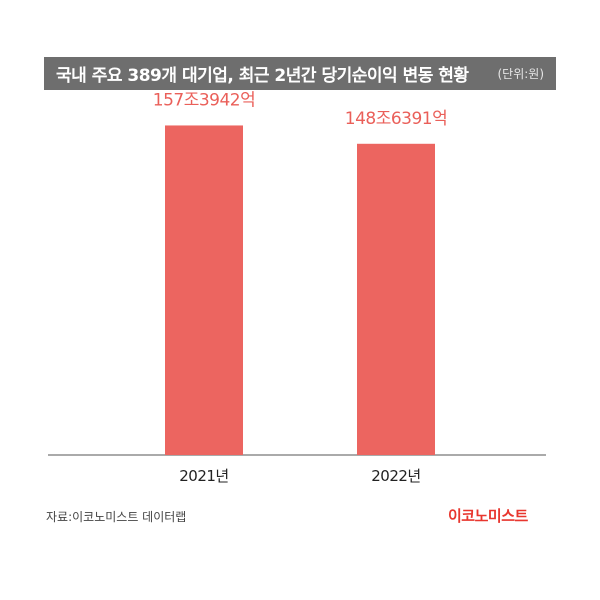 This screenshot has height=600, width=600. Describe the element at coordinates (520, 74) in the screenshot. I see `unit-label: (단위:원)` at that location.